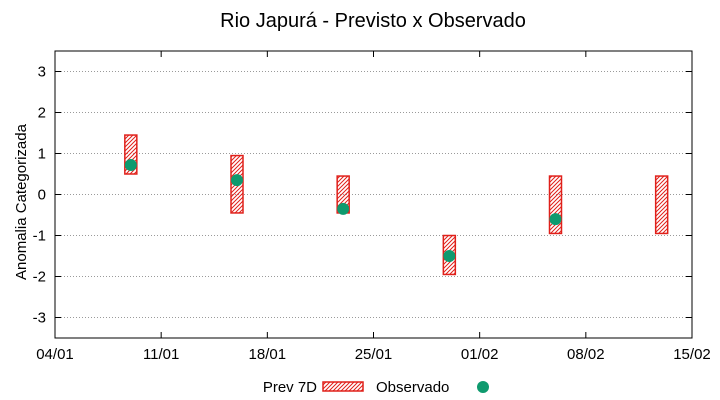  I want to click on legend-label-prev-7d: Prev 7D, so click(290, 387).